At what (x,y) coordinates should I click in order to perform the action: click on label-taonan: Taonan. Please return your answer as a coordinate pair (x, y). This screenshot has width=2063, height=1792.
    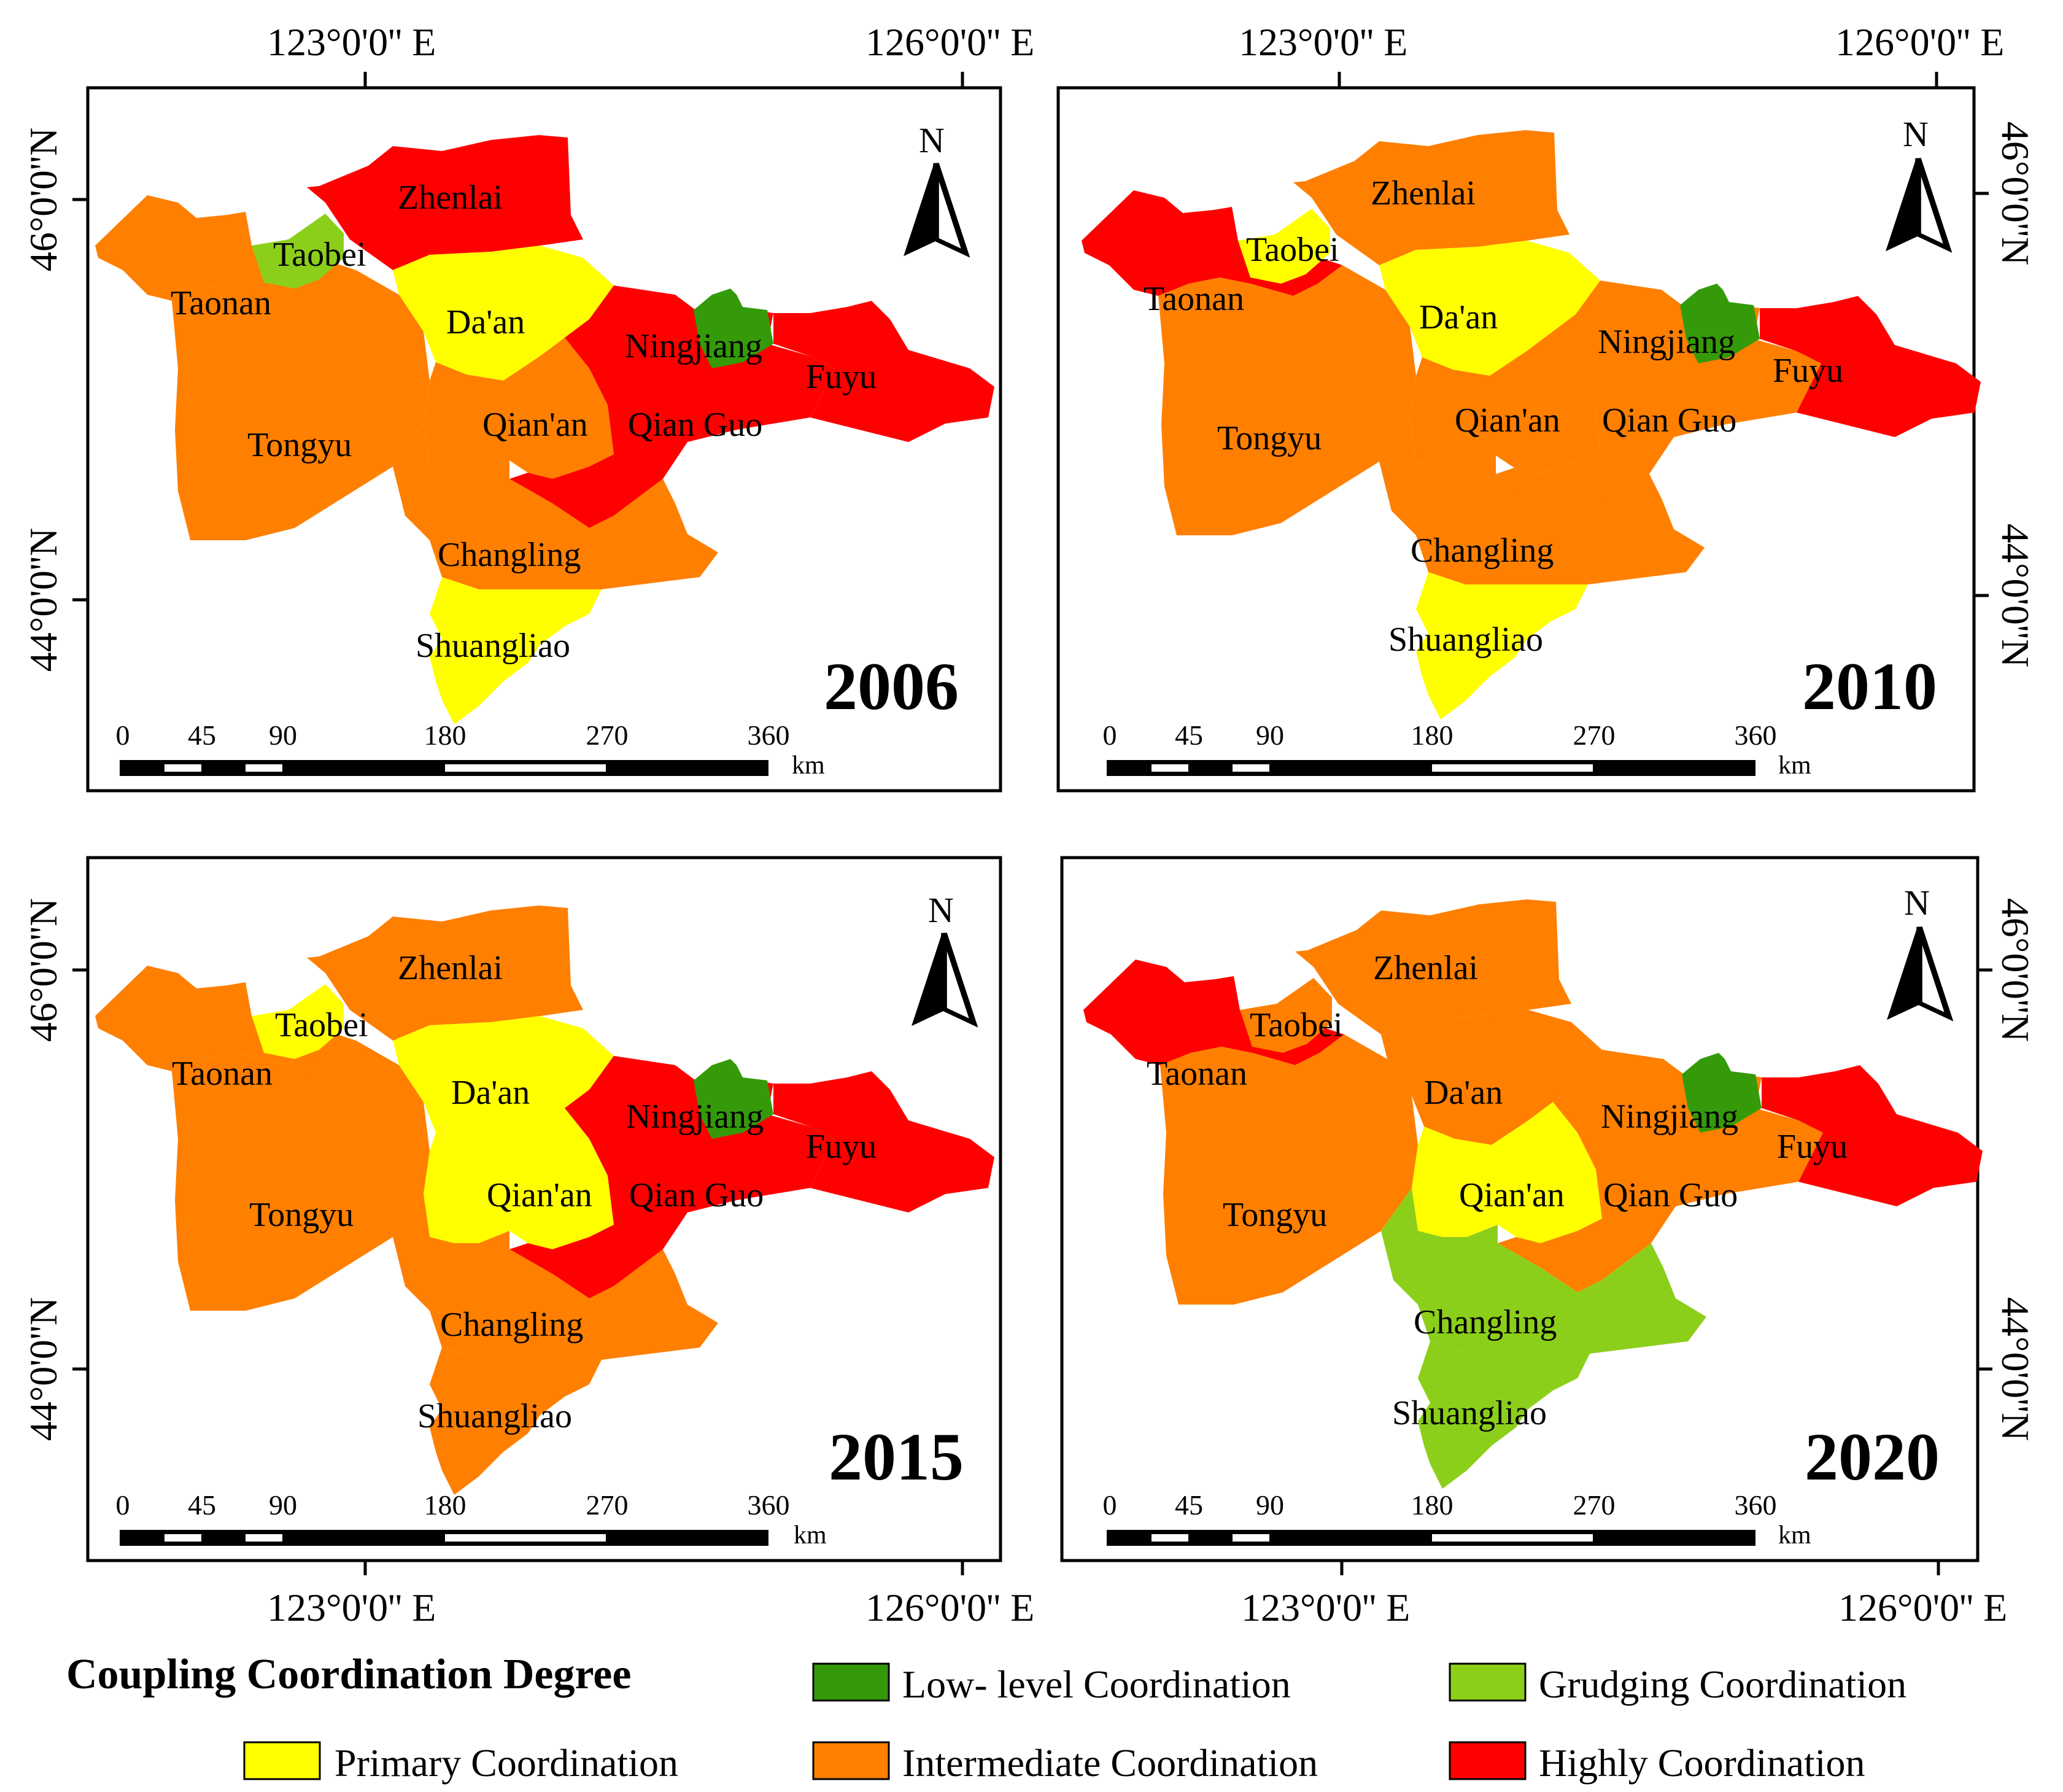
    Looking at the image, I should click on (1197, 1074).